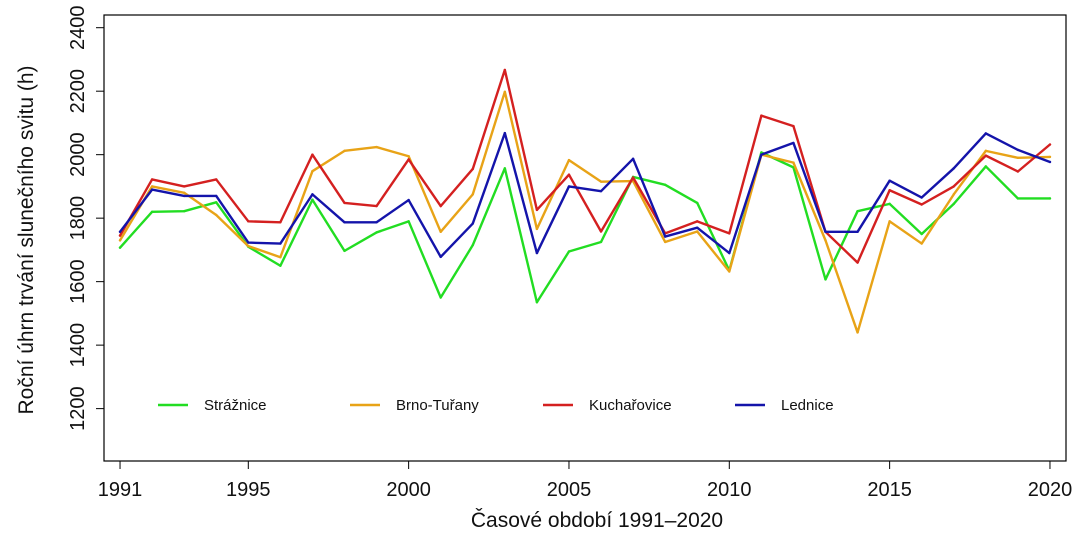 Image resolution: width=1075 pixels, height=537 pixels. What do you see at coordinates (408, 490) in the screenshot?
I see `x-tick-label: 2000` at bounding box center [408, 490].